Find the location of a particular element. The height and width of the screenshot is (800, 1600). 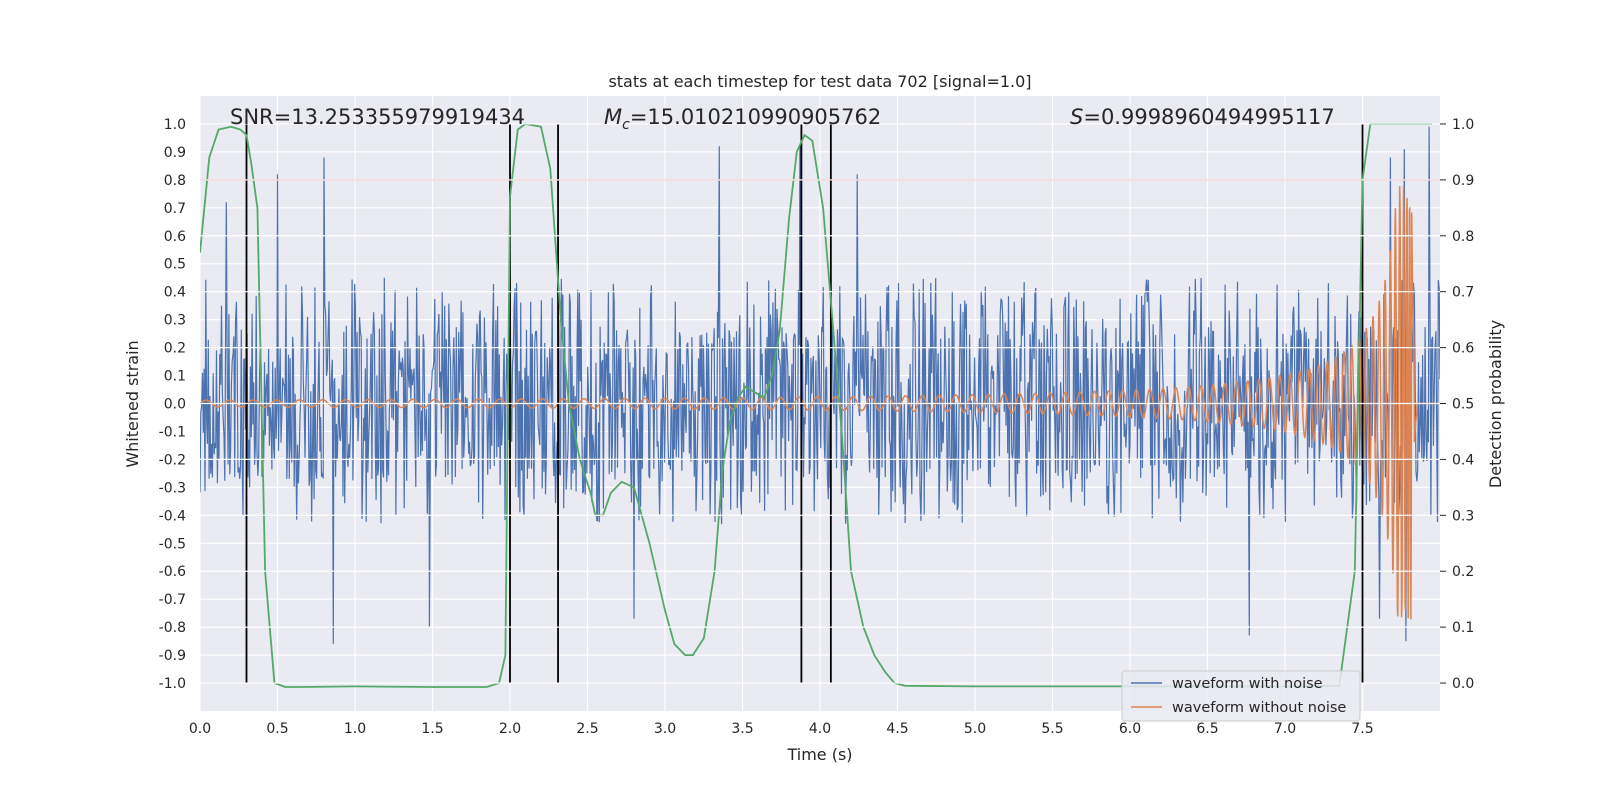

y-tick-label-left: 0.0 is located at coordinates (175, 405).